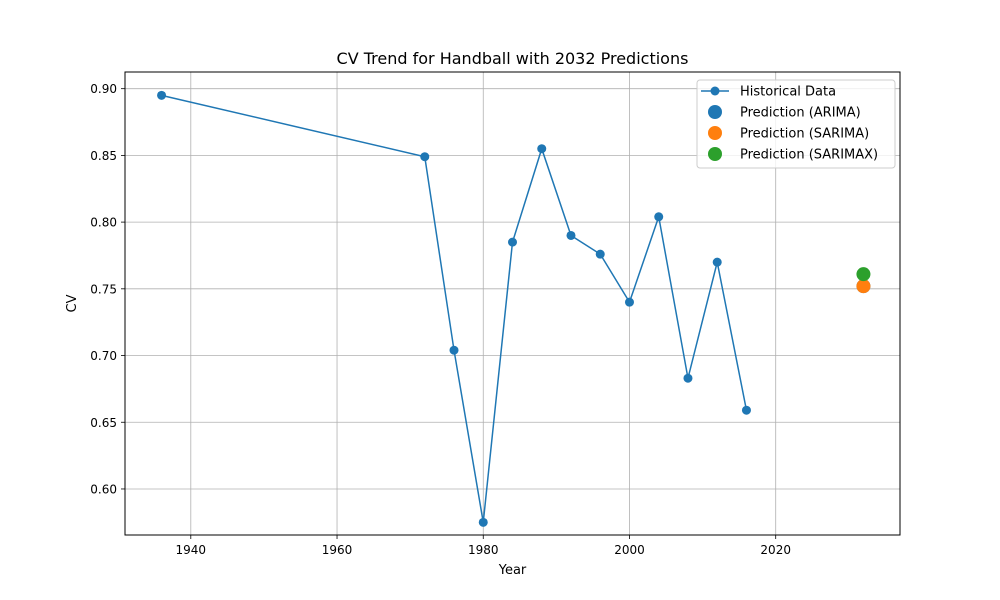 The height and width of the screenshot is (600, 1000). Describe the element at coordinates (809, 155) in the screenshot. I see `legend-label: Prediction (SARIMAX)` at that location.